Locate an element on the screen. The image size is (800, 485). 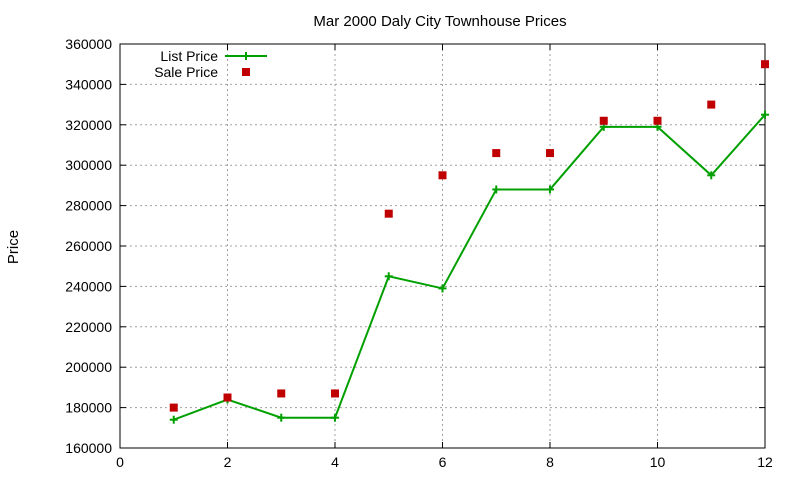
y-tick-label: 360000 is located at coordinates (88, 44).